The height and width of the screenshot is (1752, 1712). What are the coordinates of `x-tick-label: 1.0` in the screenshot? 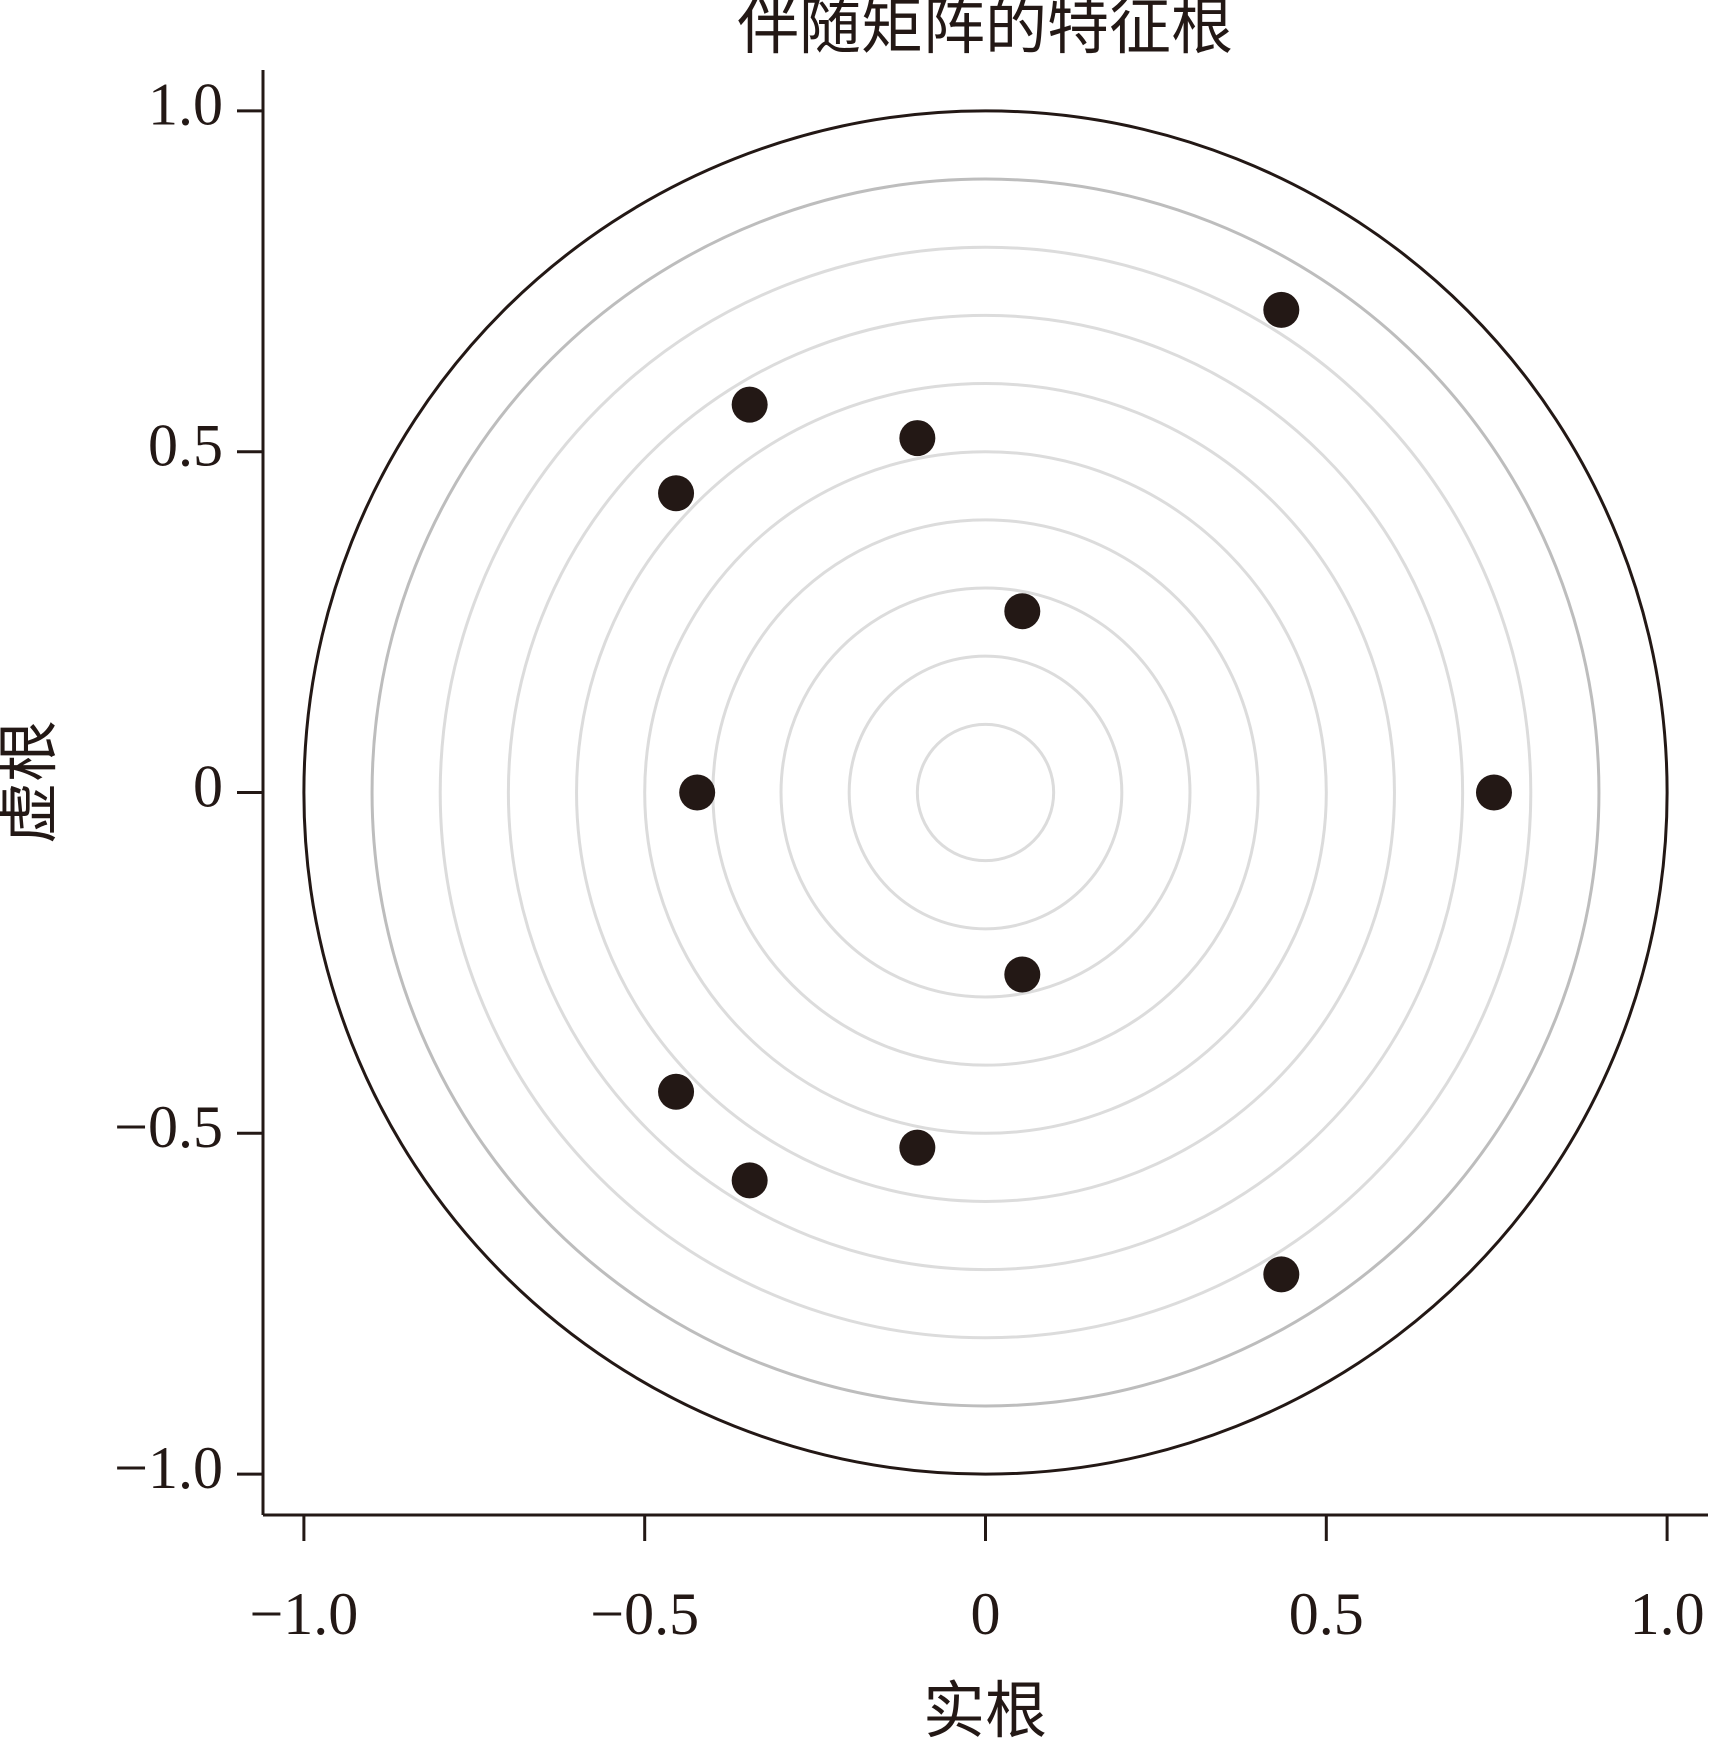 It's located at (1667, 1614).